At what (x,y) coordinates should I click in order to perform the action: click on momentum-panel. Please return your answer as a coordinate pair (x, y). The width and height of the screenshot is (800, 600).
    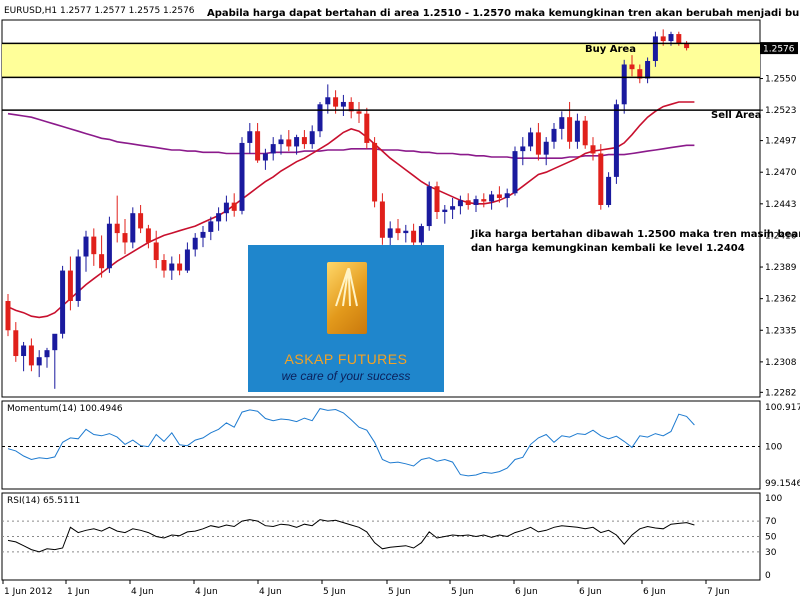
    Looking at the image, I should click on (381, 445).